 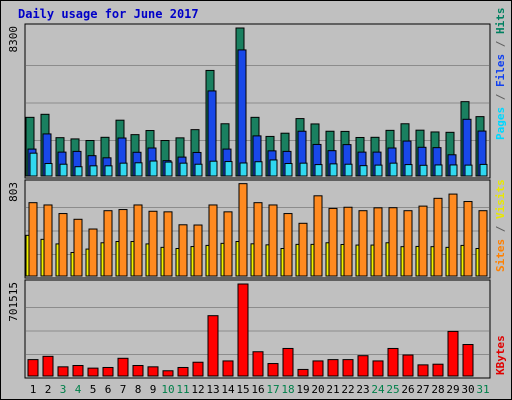 I want to click on day-label: 25, so click(x=392, y=389).